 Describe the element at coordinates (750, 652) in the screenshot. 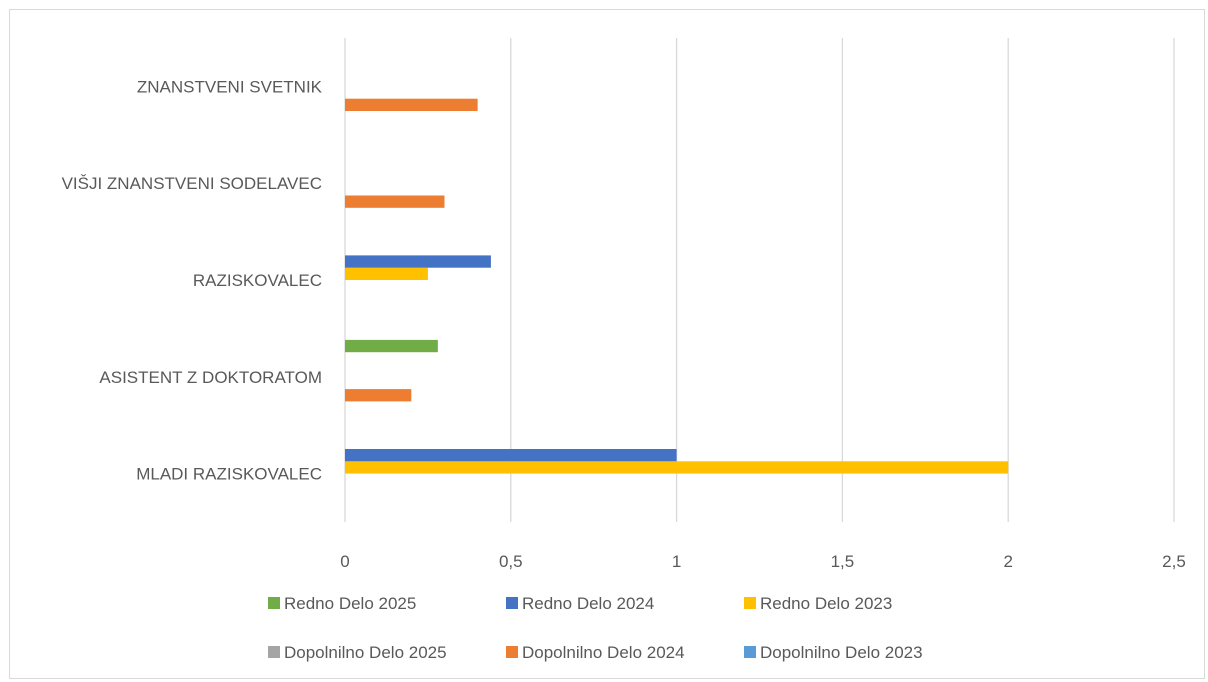

I see `legend-swatch-dopolnilno-delo-2023` at that location.